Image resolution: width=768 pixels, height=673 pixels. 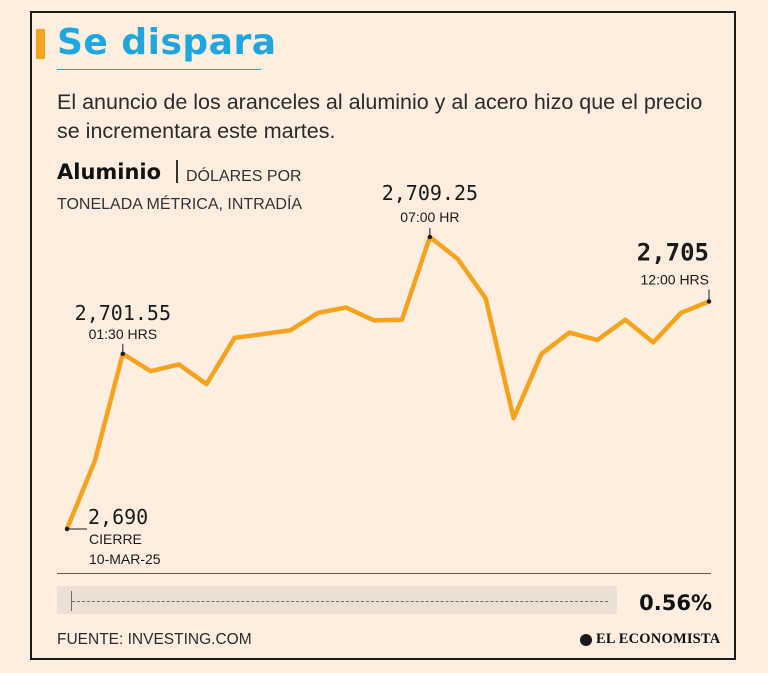 I want to click on change-bar, so click(x=337, y=600).